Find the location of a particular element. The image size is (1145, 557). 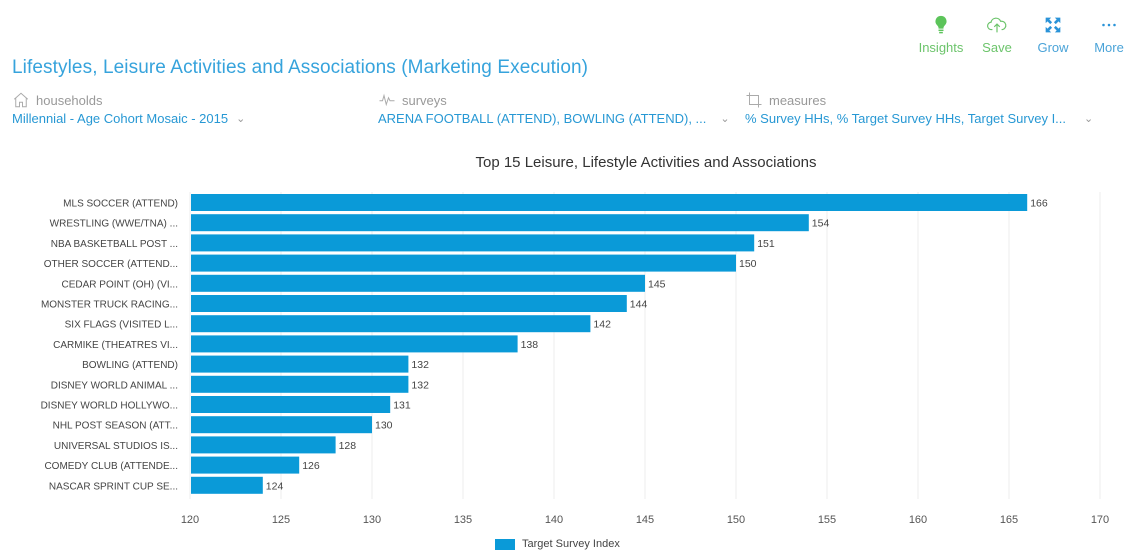

toolbar: Insights Save Grow More is located at coordinates (1025, 34).